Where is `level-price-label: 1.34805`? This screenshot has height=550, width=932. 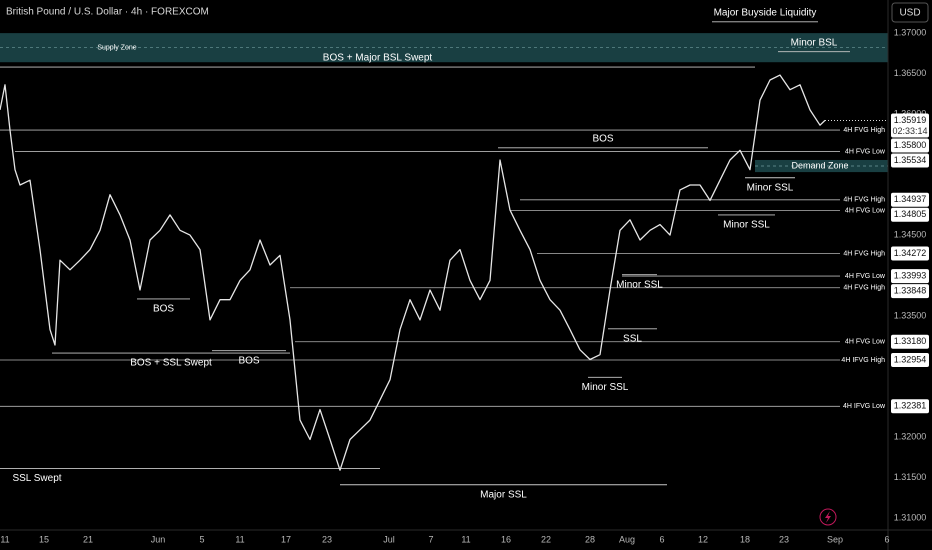 level-price-label: 1.34805 is located at coordinates (910, 214).